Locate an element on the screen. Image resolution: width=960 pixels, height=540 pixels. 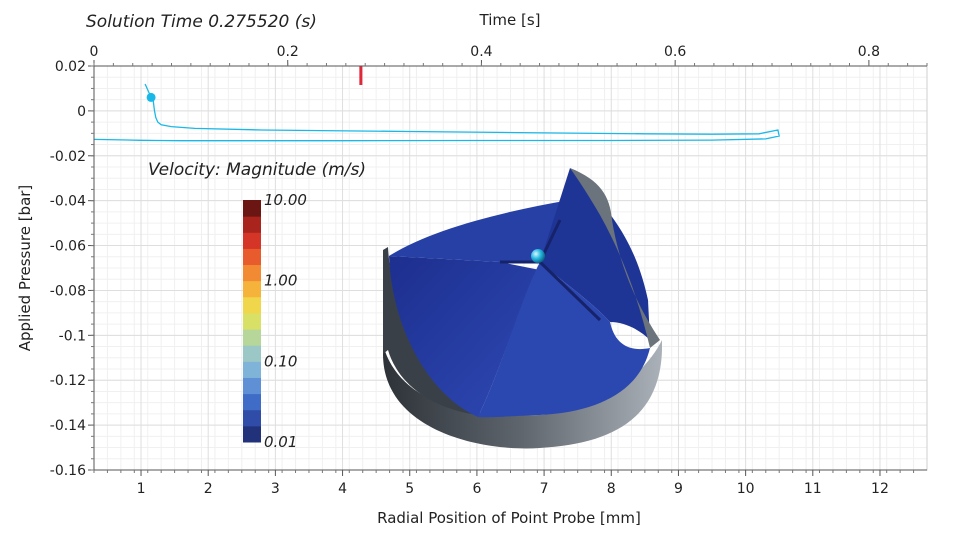
y-tick-label: -0.06 is located at coordinates (68, 247).